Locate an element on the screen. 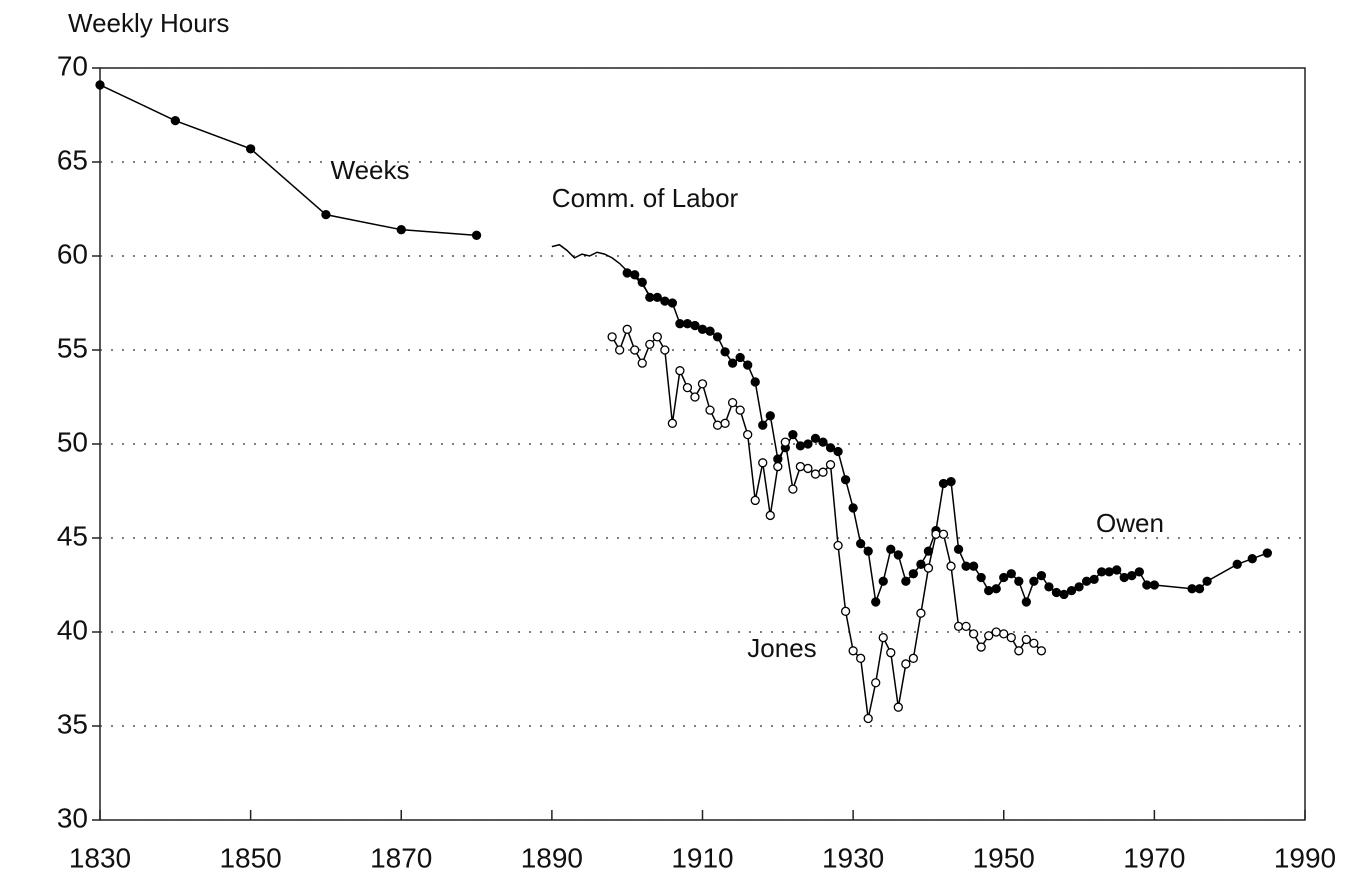 This screenshot has width=1345, height=895. series-label: Jones is located at coordinates (781, 648).